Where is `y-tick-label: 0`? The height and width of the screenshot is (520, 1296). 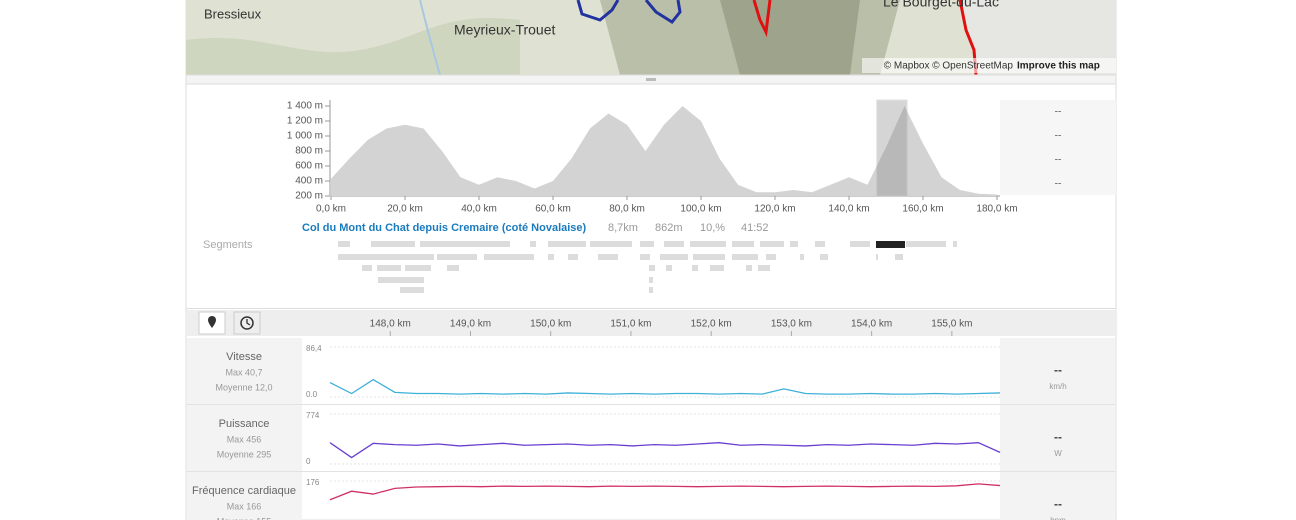 y-tick-label: 0 is located at coordinates (308, 461).